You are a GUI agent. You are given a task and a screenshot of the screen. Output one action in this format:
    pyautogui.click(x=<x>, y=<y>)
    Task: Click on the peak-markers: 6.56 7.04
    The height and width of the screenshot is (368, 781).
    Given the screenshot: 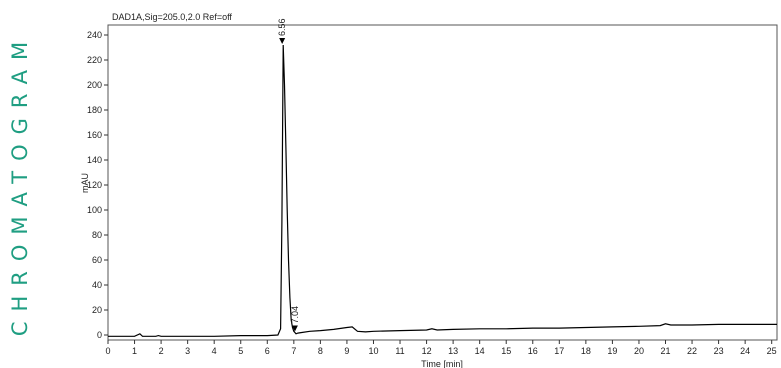 What is the action you would take?
    pyautogui.click(x=288, y=175)
    